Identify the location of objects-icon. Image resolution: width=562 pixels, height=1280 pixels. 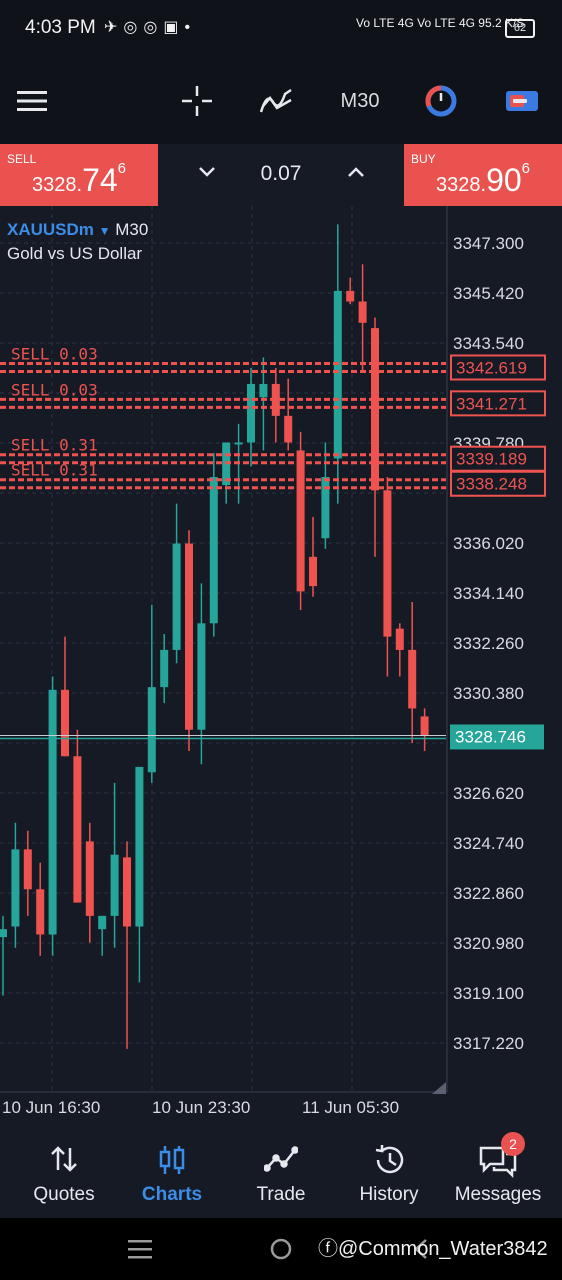
(441, 101).